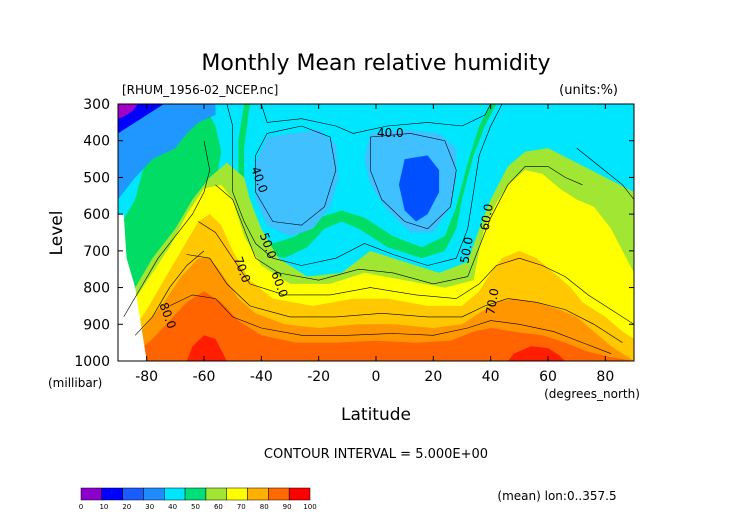 The image size is (752, 532). What do you see at coordinates (172, 507) in the screenshot?
I see `color-bar-label: 40` at bounding box center [172, 507].